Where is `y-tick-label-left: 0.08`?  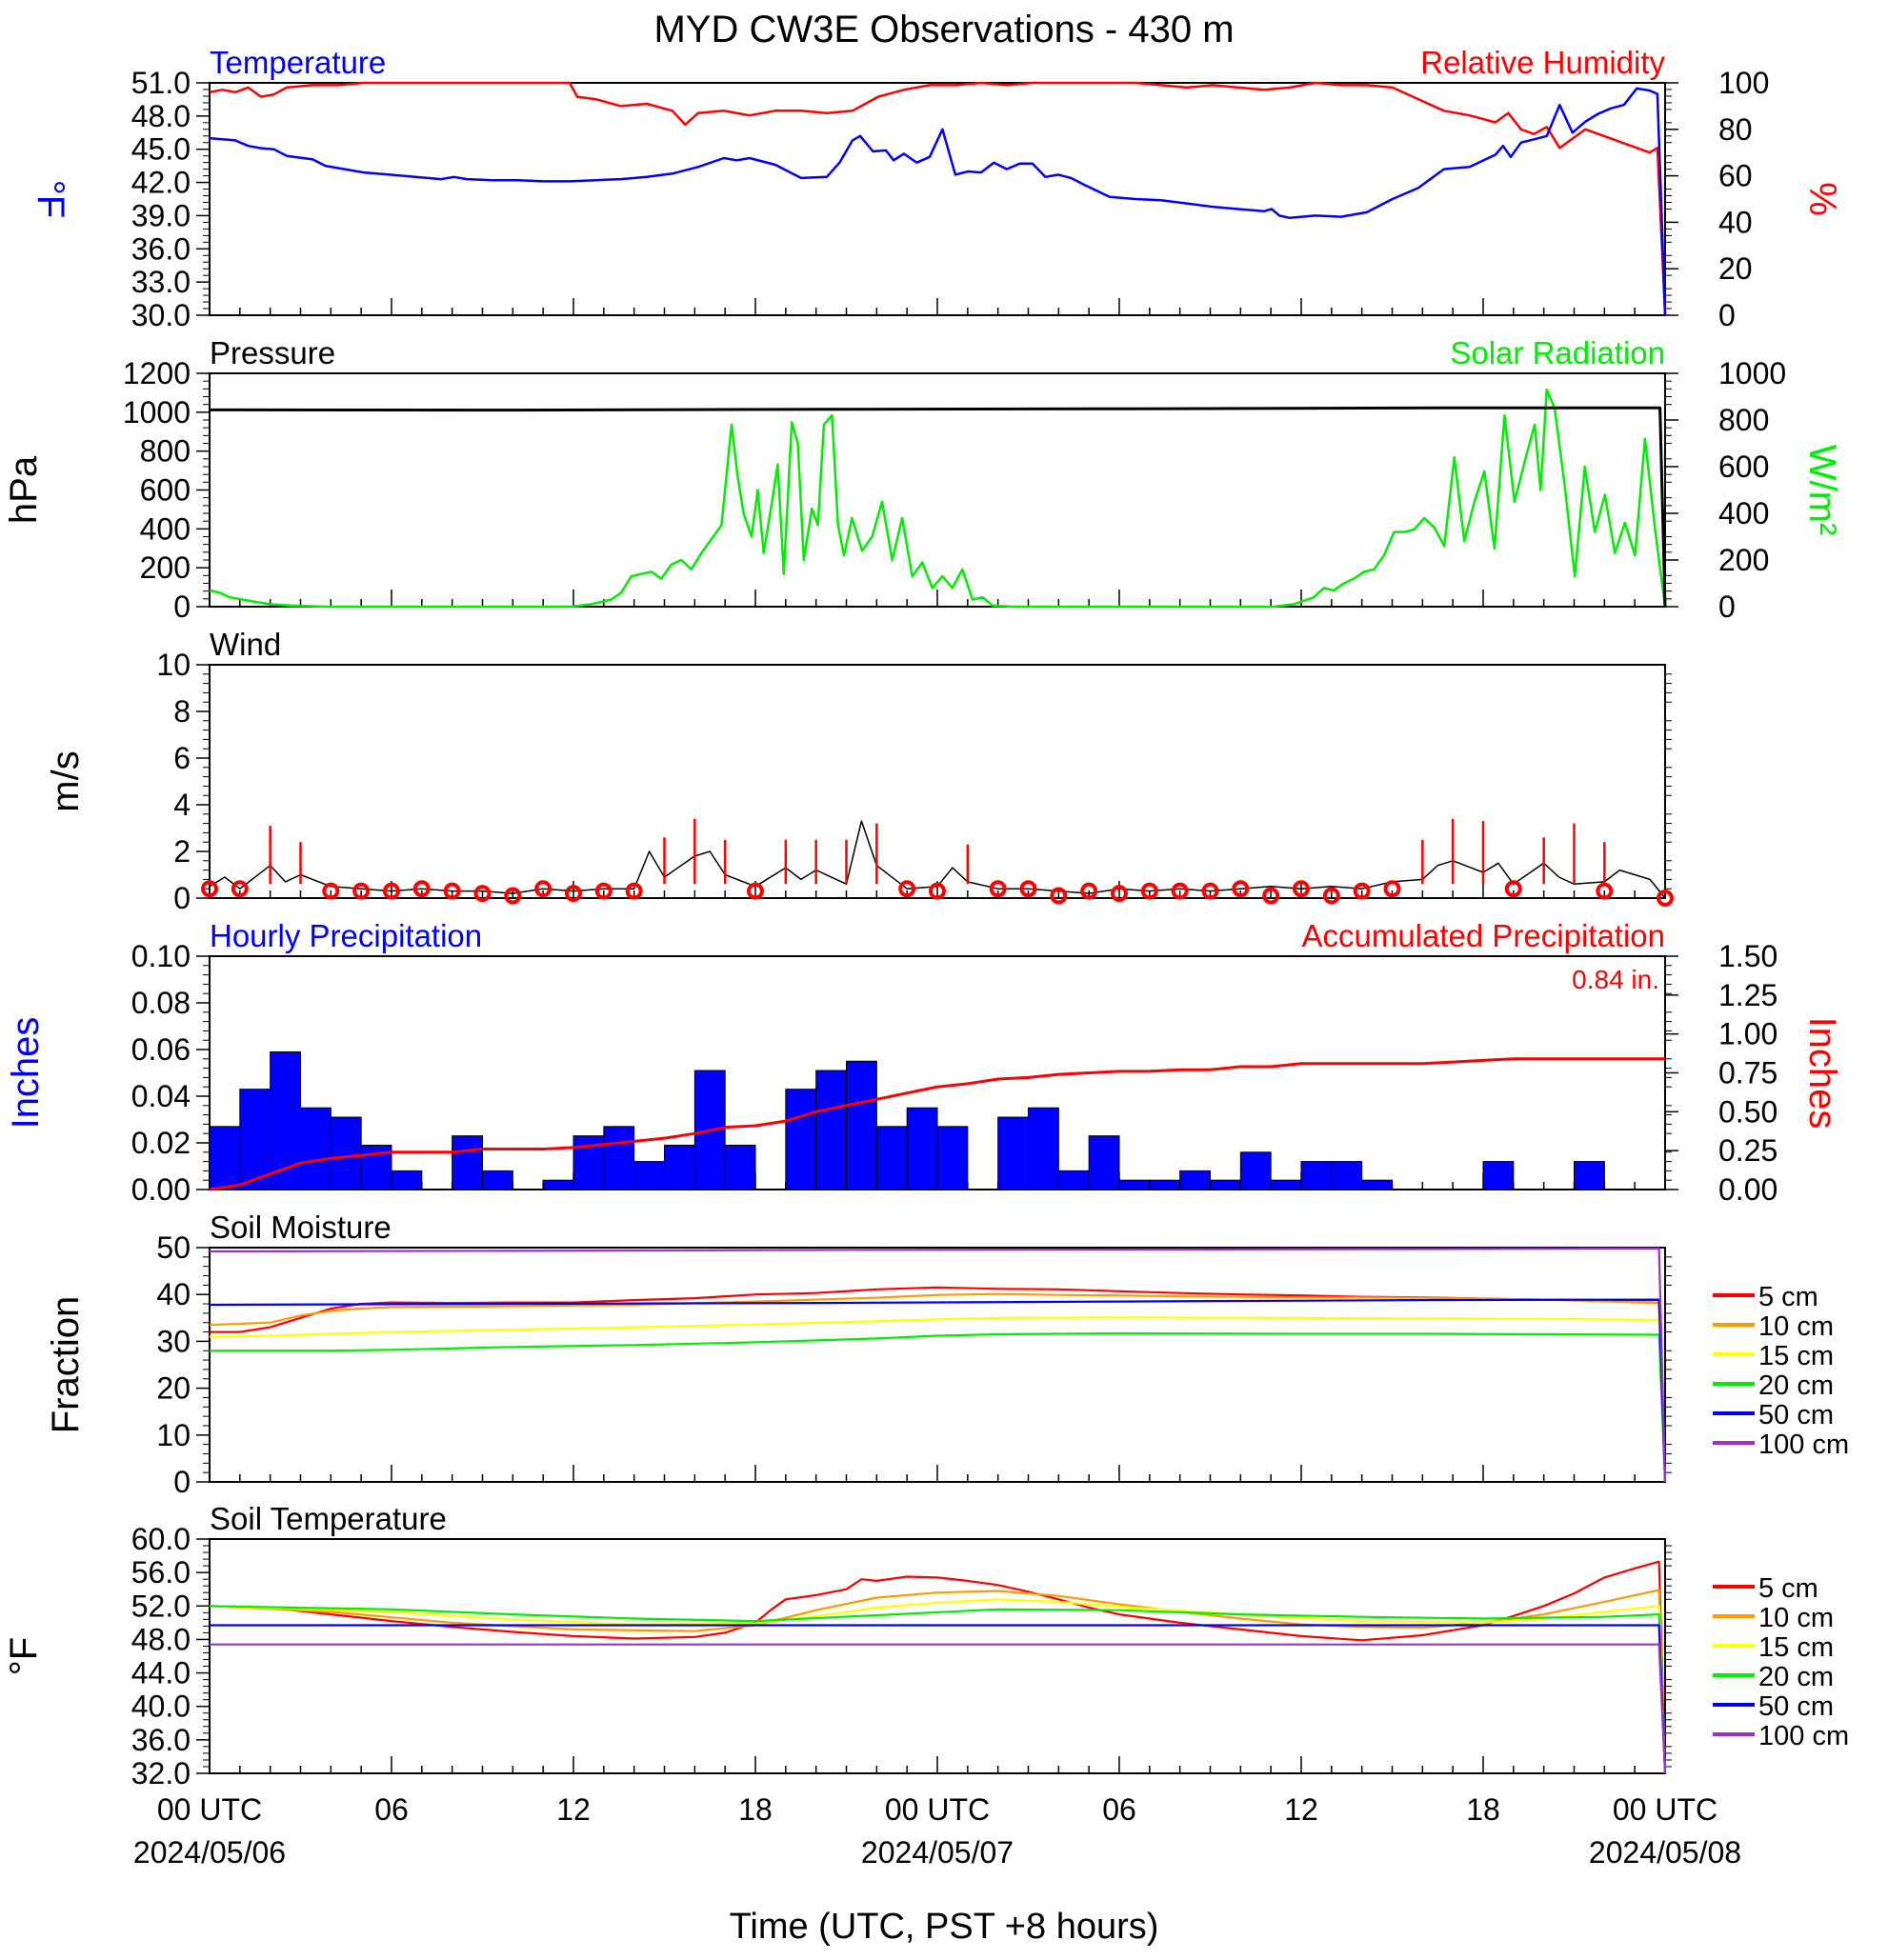 y-tick-label-left: 0.08 is located at coordinates (161, 1003).